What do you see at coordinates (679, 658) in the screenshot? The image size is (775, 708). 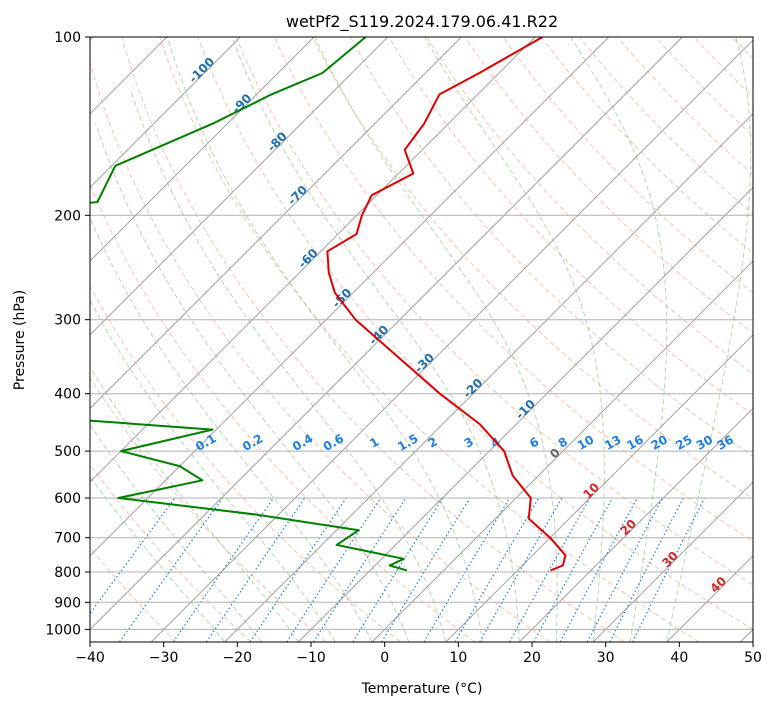 I see `x-tick-label: 40` at bounding box center [679, 658].